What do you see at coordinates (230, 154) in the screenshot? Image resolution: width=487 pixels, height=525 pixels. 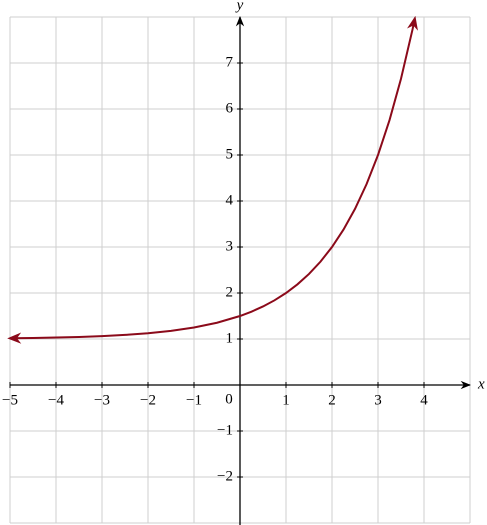 I see `y-tick-label: 5` at bounding box center [230, 154].